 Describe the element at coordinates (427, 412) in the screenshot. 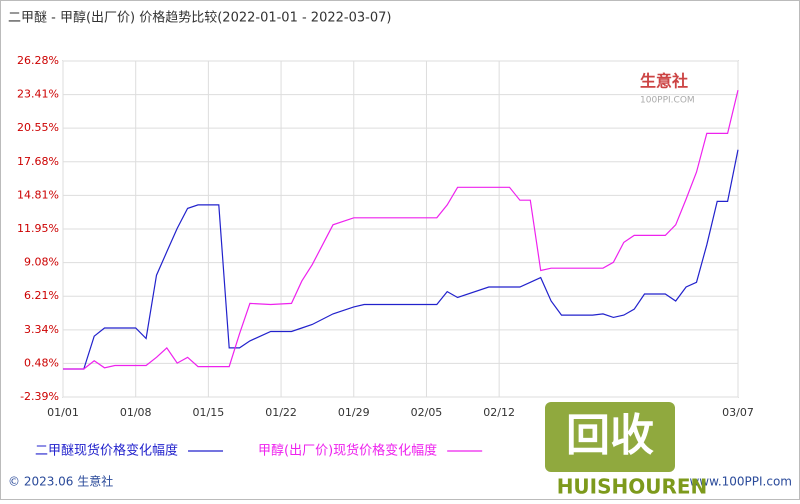

I see `x-tick-label: 02/05` at that location.